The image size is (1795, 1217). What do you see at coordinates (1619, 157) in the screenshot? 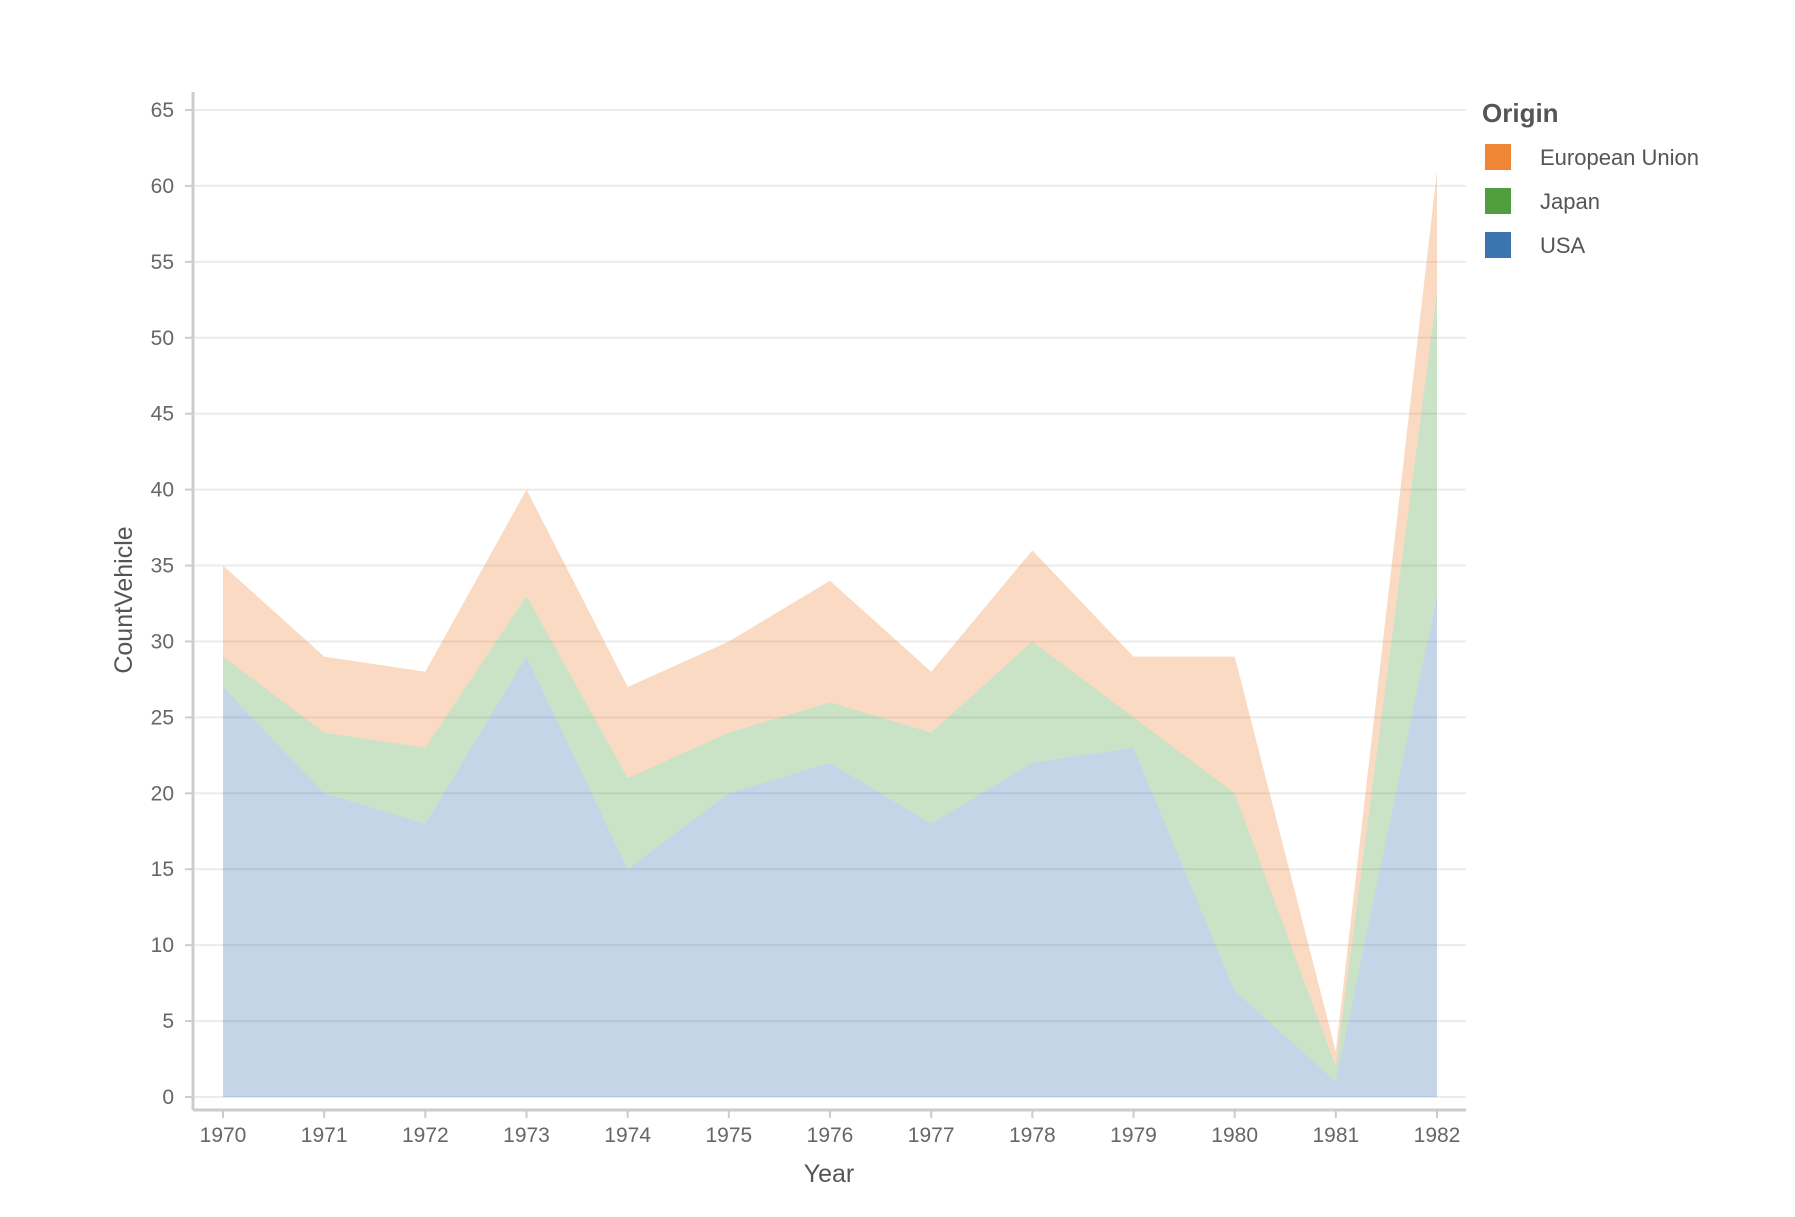
I see `legend-label: European Union` at bounding box center [1619, 157].